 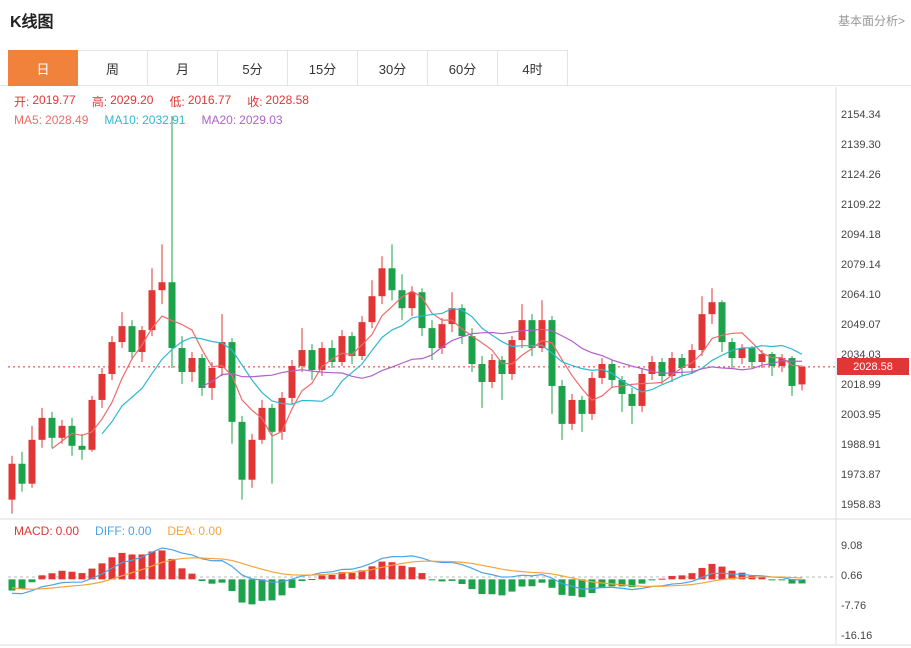 What do you see at coordinates (253, 68) in the screenshot?
I see `tab-5min: 5分` at bounding box center [253, 68].